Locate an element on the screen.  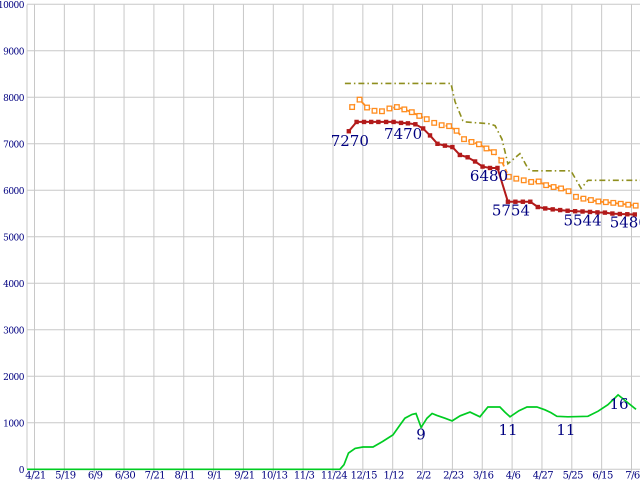
point-value-label: 7470 is located at coordinates (403, 134).